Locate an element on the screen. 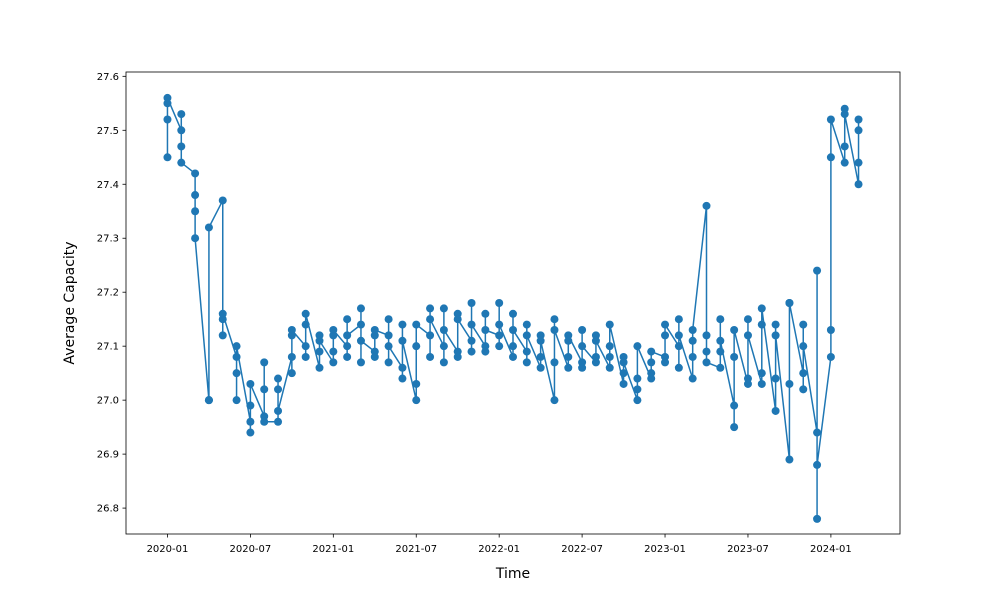 Image resolution: width=1000 pixels, height=600 pixels. x-tick-label: 2021-07 is located at coordinates (416, 549).